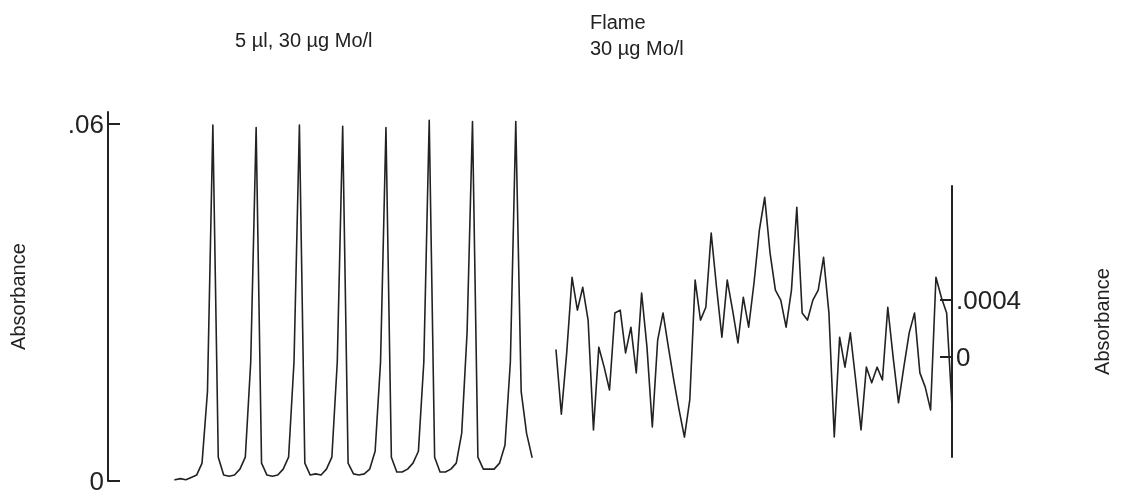 The image size is (1145, 497). What do you see at coordinates (618, 22) in the screenshot?
I see `chart-title: Flame` at bounding box center [618, 22].